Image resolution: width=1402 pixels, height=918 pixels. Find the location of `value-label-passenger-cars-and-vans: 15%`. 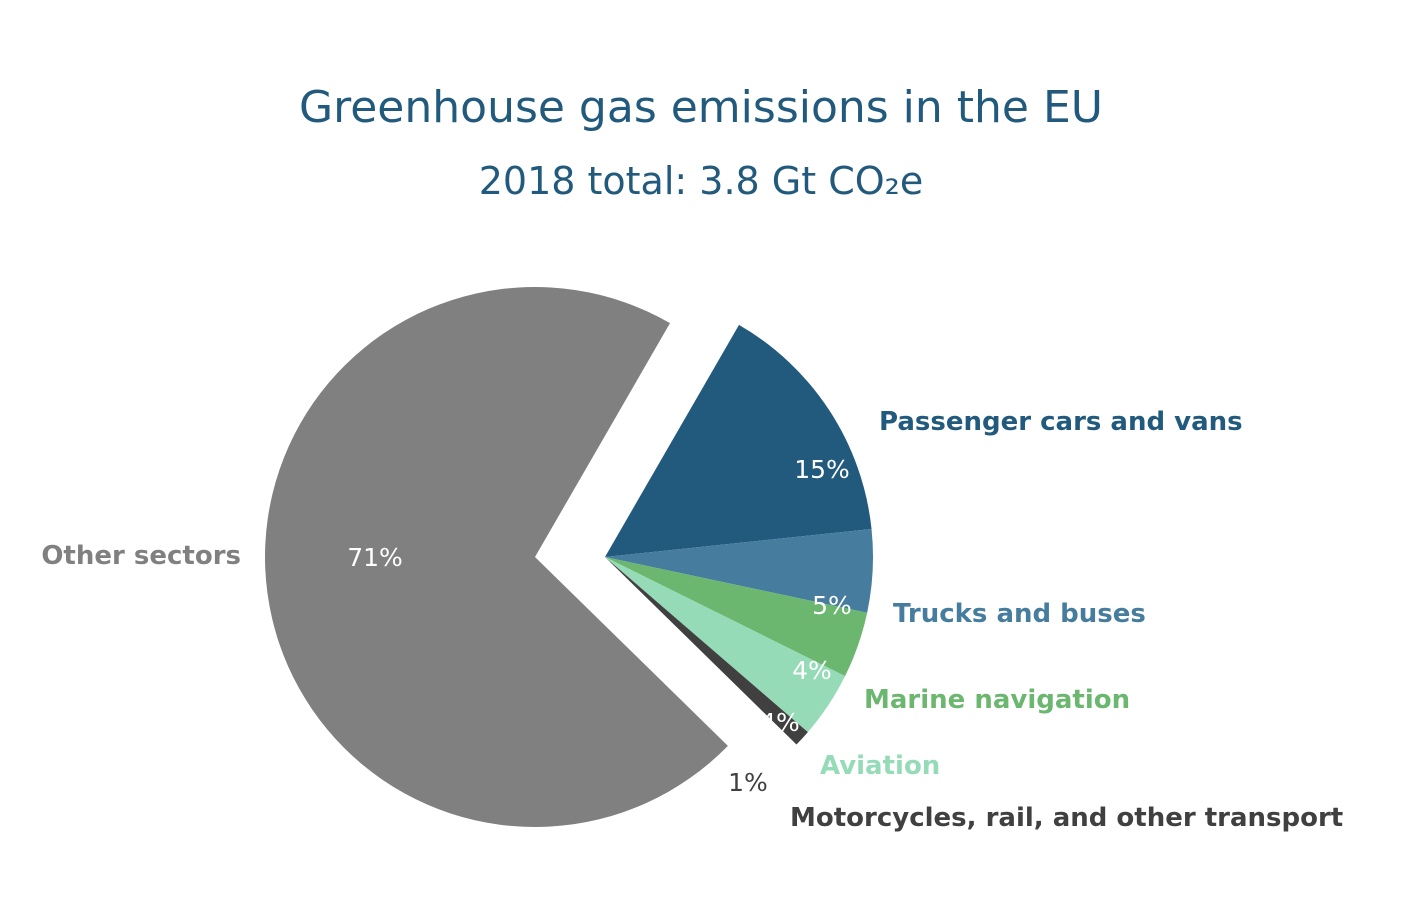

value-label-passenger-cars-and-vans: 15% is located at coordinates (822, 469).